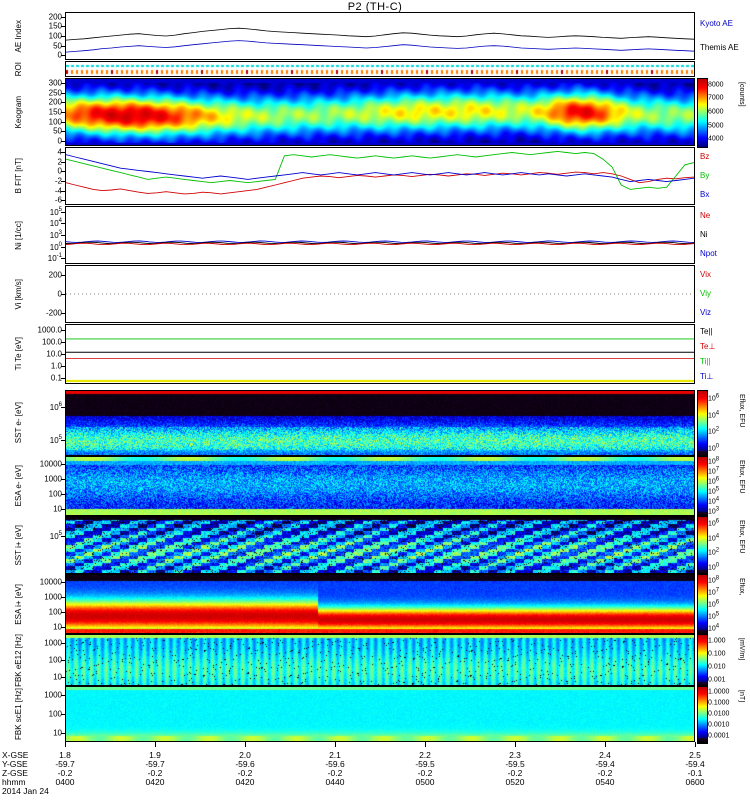 The height and width of the screenshot is (800, 750). What do you see at coordinates (705, 313) in the screenshot?
I see `series-label-Viz: Viz` at bounding box center [705, 313].